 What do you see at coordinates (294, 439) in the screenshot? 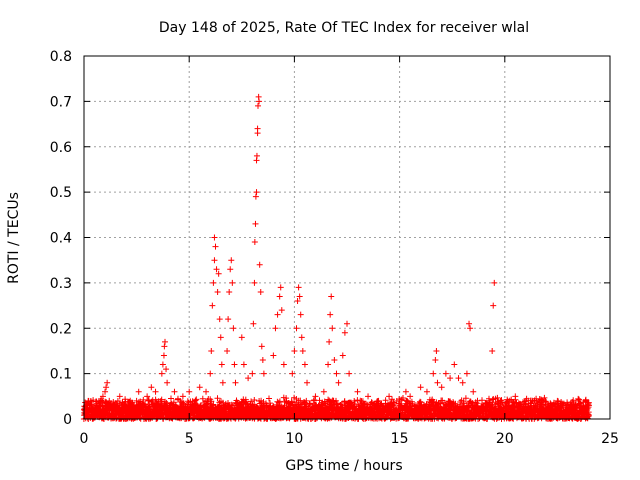
I see `x-tick-label: 10` at bounding box center [294, 439].